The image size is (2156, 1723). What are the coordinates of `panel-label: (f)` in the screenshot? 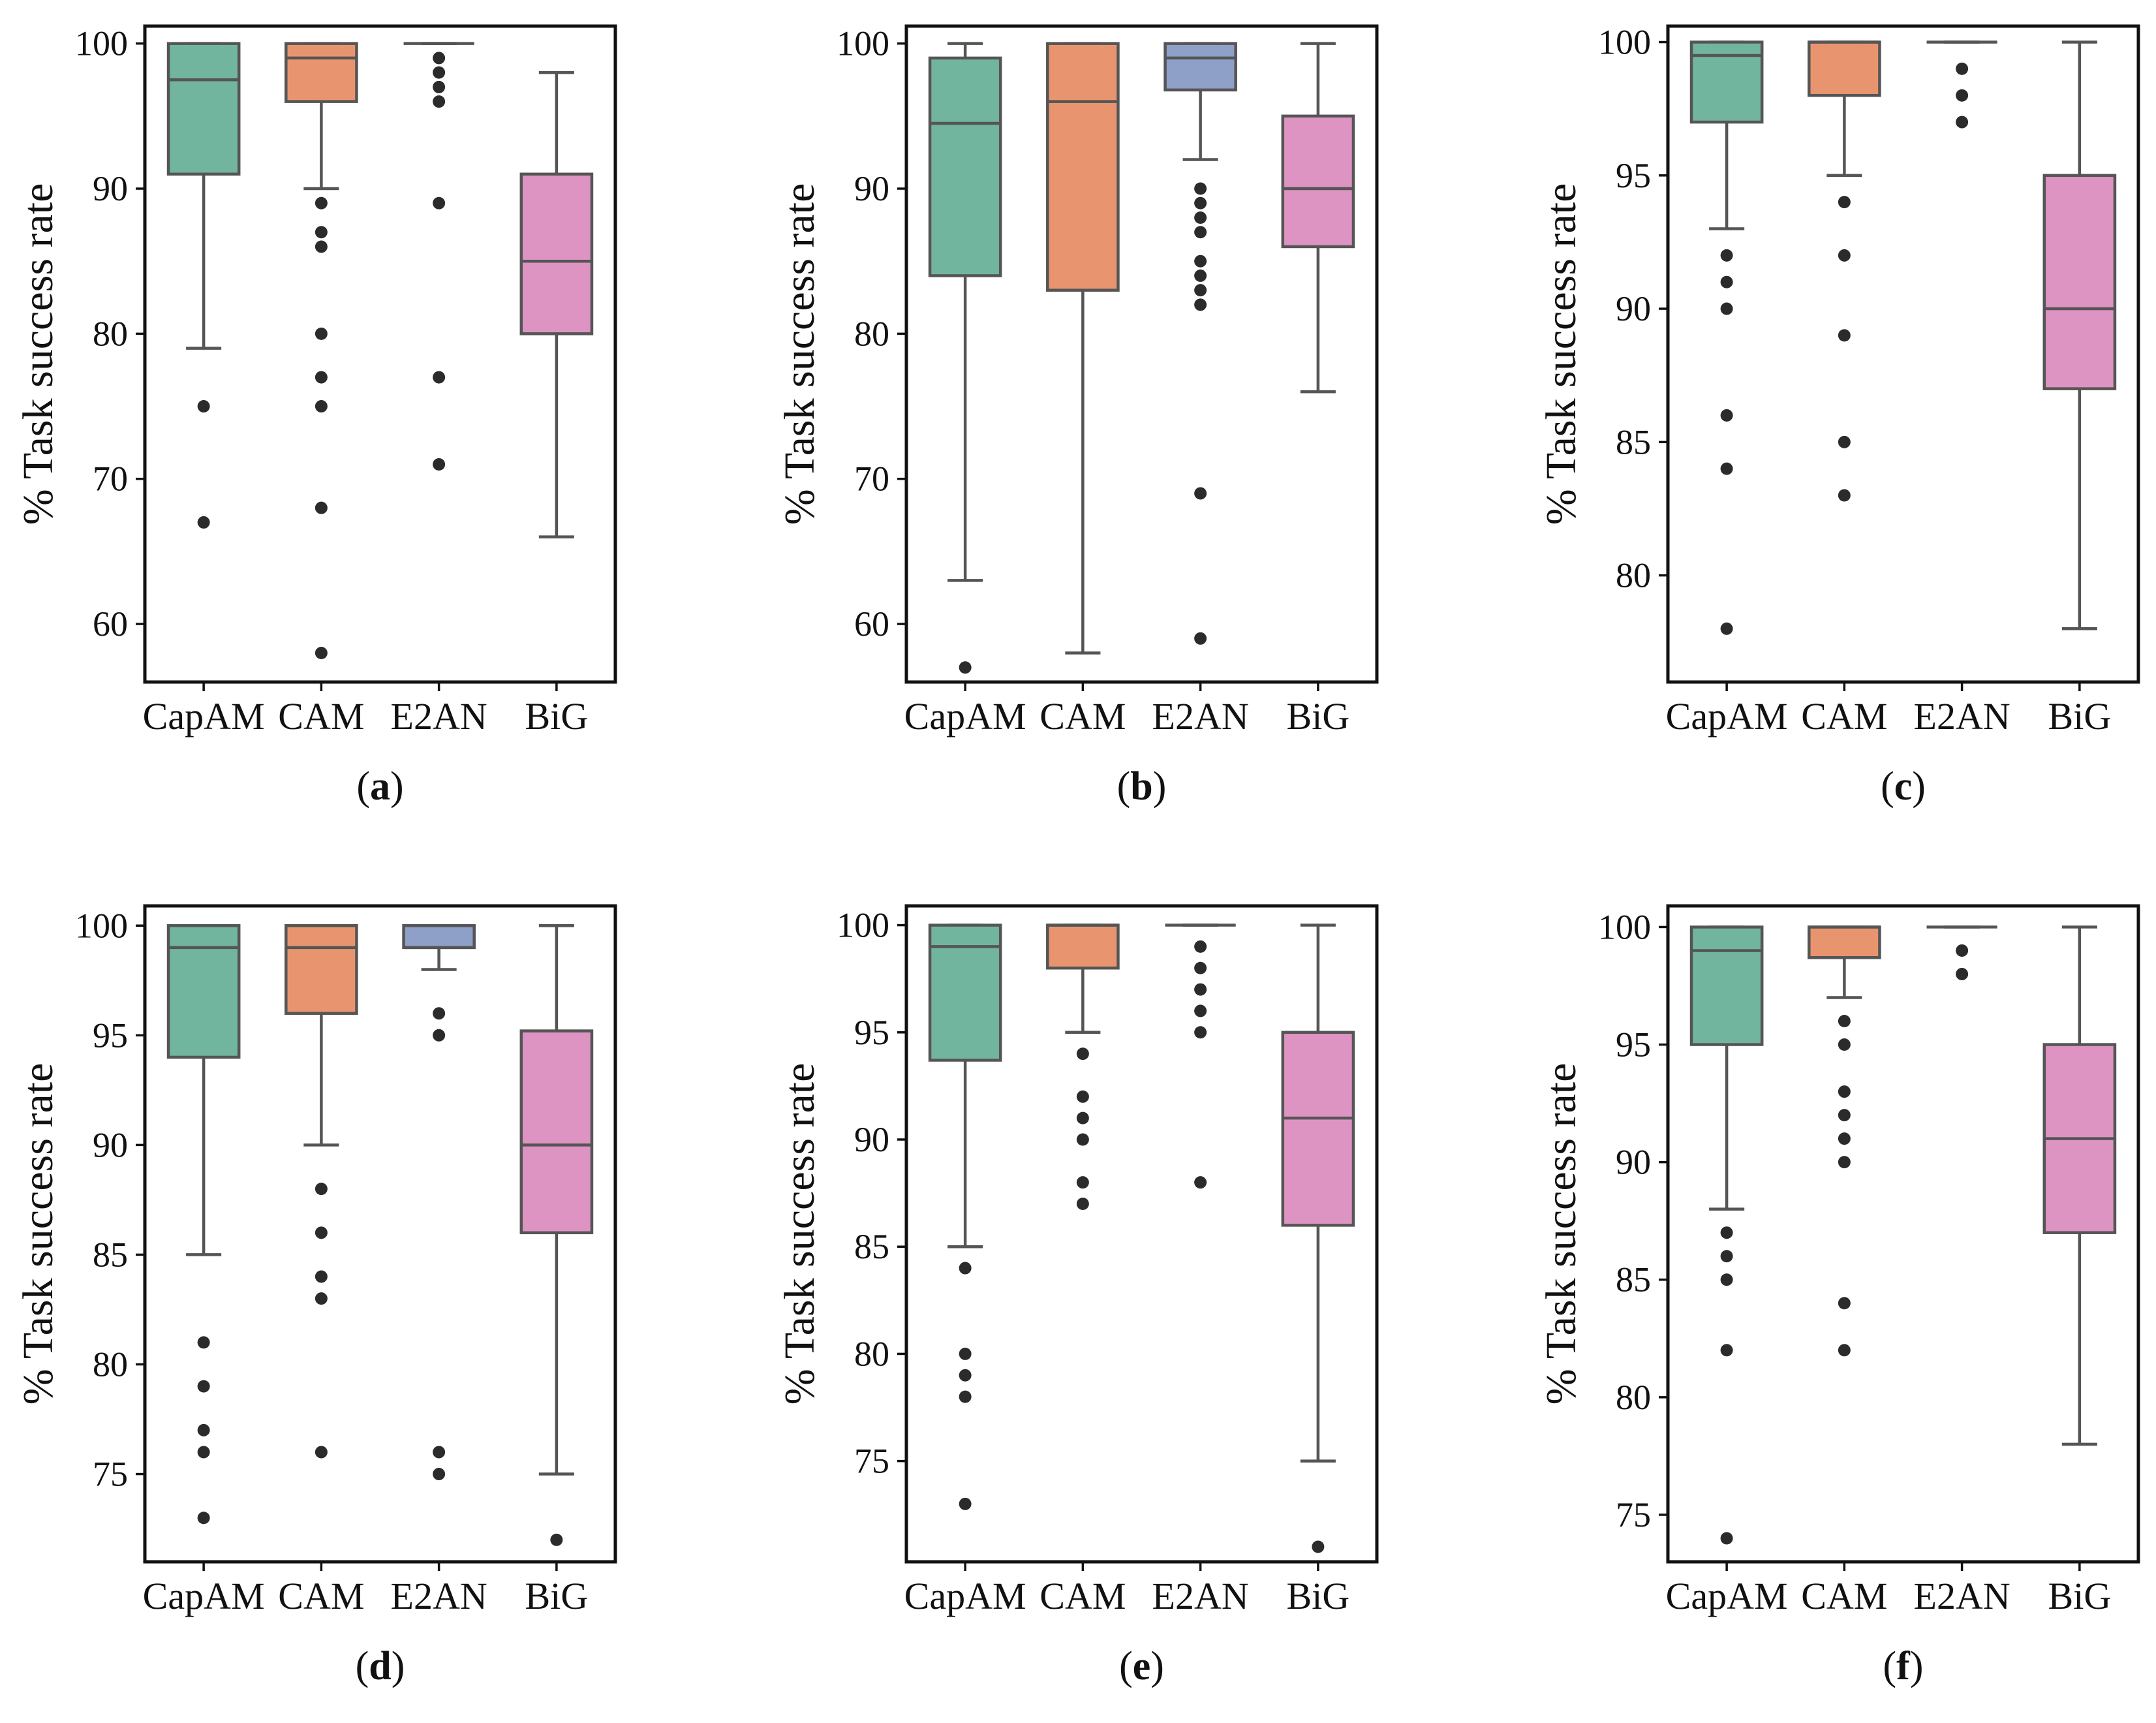 It's located at (1904, 1666).